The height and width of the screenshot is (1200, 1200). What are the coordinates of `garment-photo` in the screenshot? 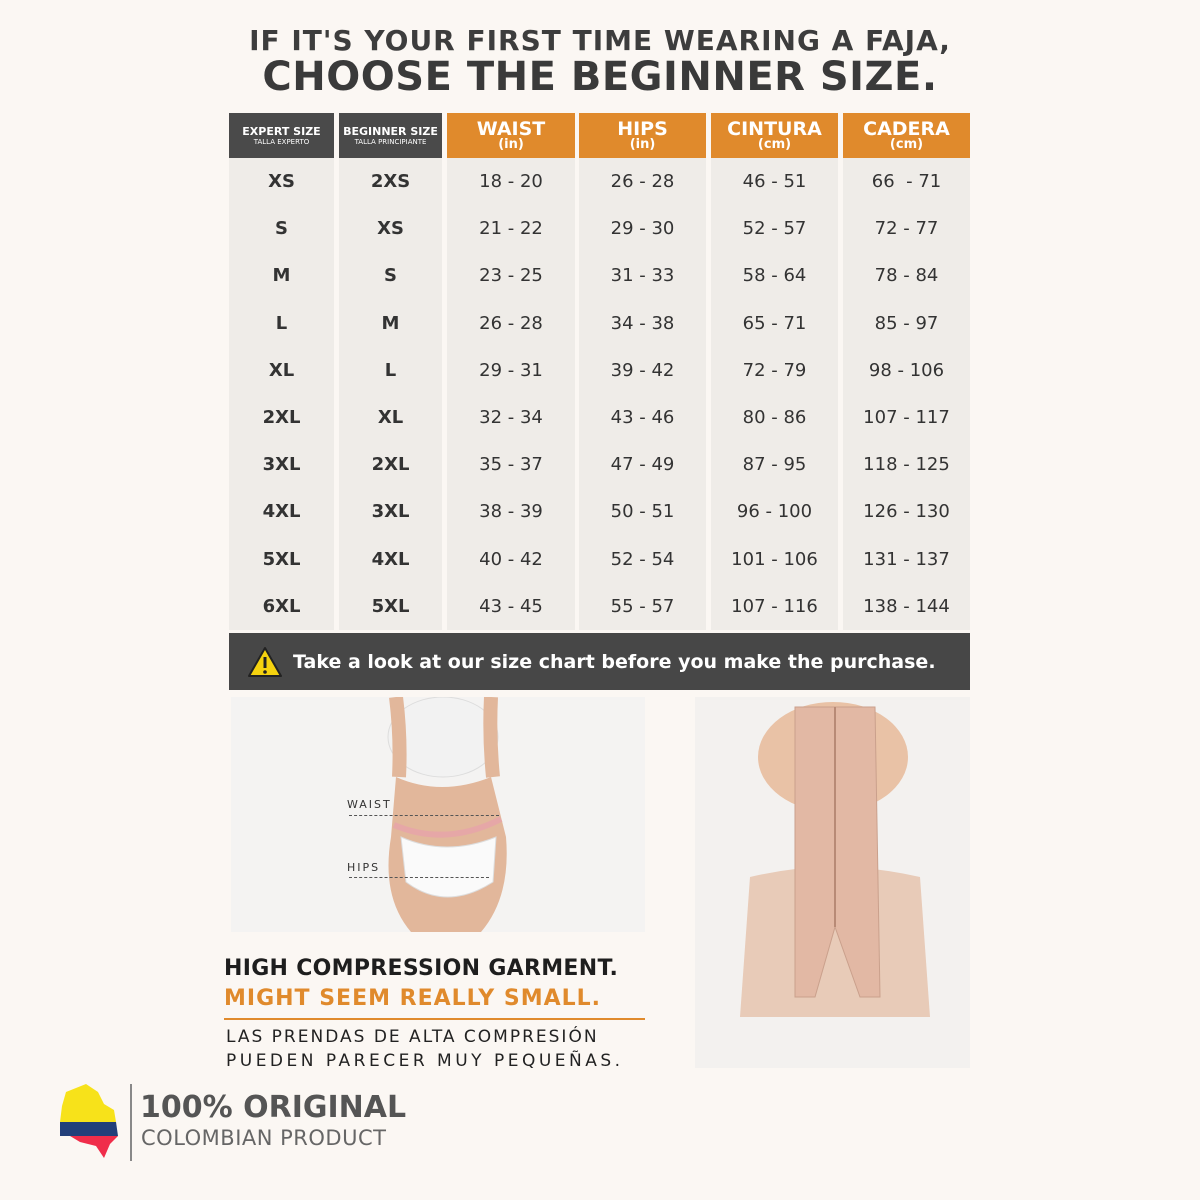 It's located at (832, 882).